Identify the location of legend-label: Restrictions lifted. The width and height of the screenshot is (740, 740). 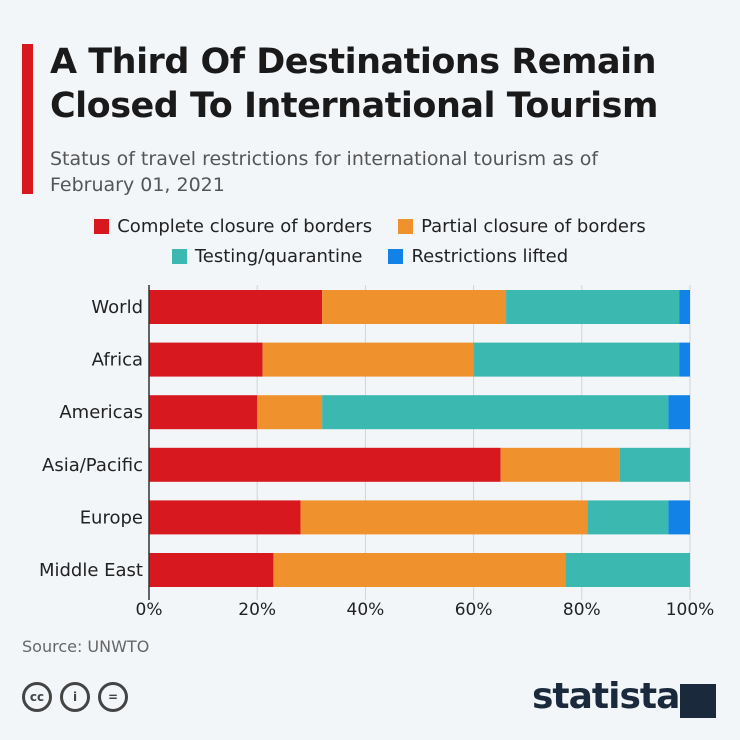
(490, 256).